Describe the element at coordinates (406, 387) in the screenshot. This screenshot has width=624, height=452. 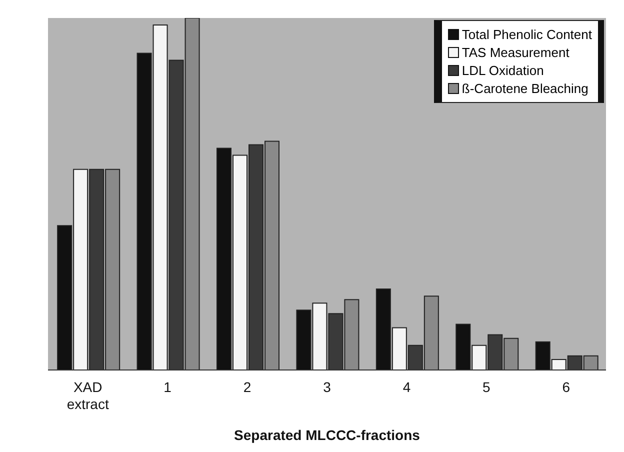
I see `x-tick-label: 4` at that location.